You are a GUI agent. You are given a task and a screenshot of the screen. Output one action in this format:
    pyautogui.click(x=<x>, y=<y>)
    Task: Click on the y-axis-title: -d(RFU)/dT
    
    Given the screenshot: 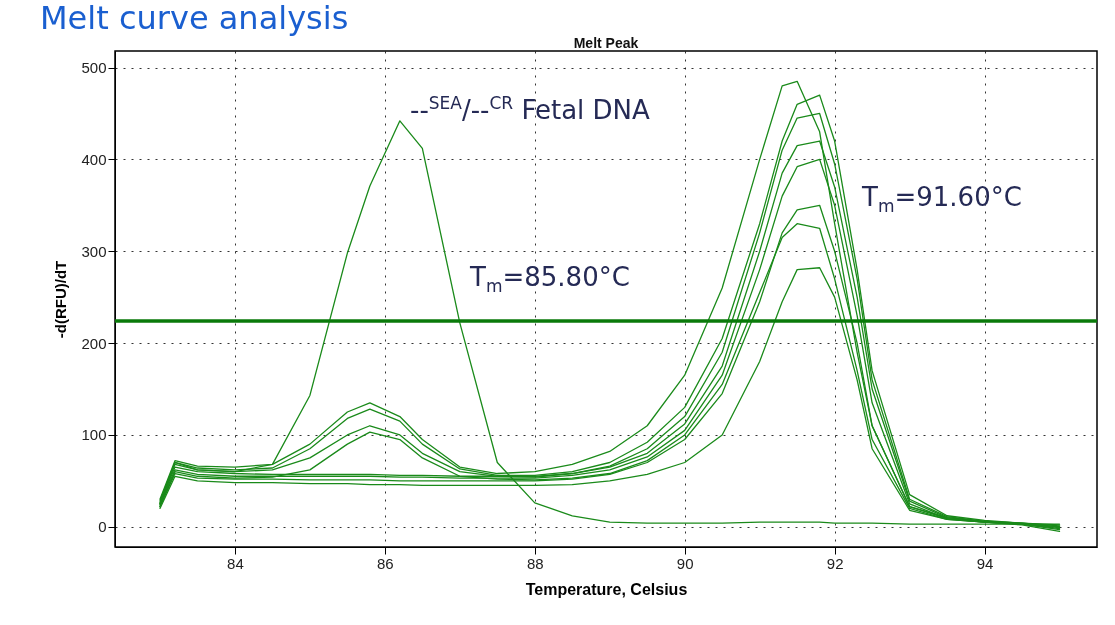 What is the action you would take?
    pyautogui.click(x=61, y=299)
    